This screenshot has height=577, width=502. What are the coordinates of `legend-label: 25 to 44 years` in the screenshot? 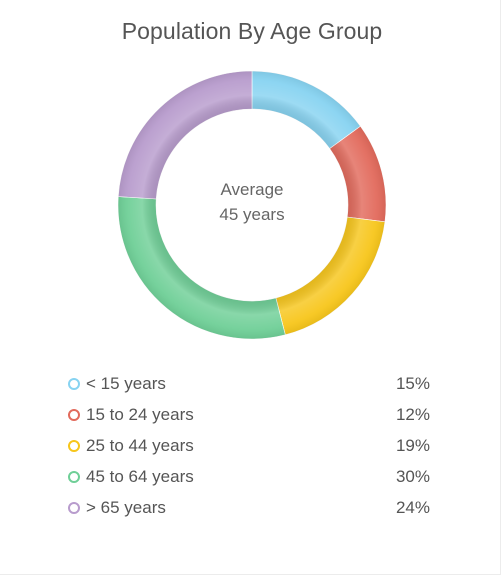 It's located at (140, 445).